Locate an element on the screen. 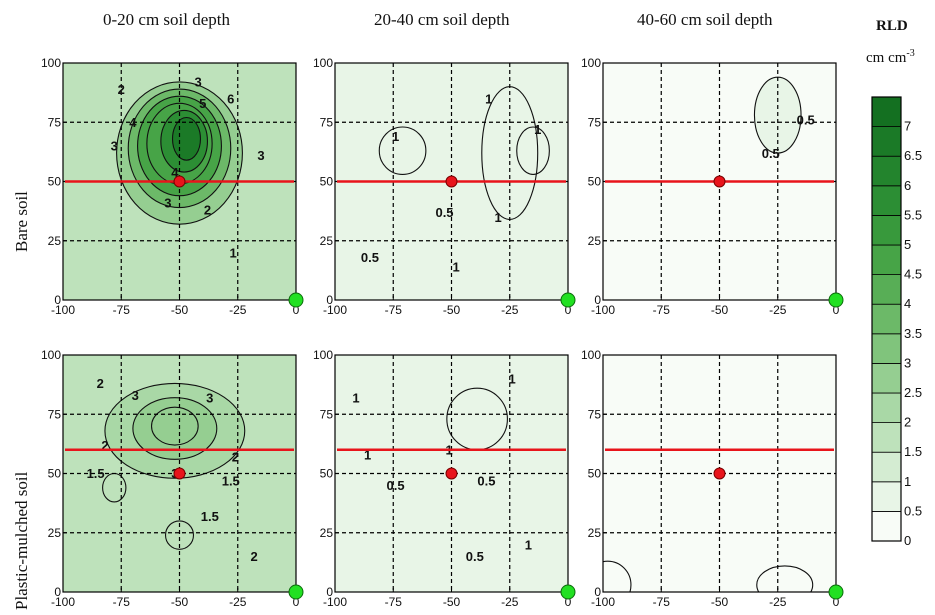 The width and height of the screenshot is (935, 615). colorbar-tick-label: 7 is located at coordinates (907, 126).